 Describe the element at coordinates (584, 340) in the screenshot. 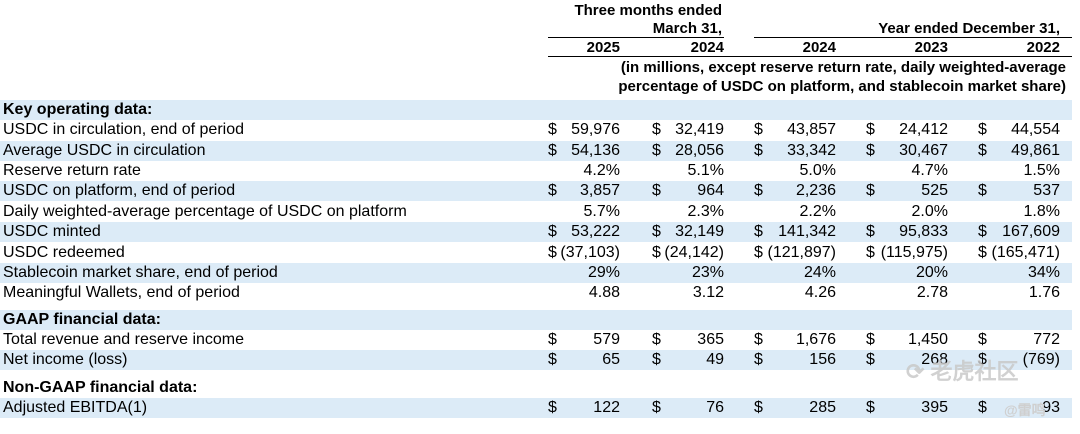

I see `table-cell: $579` at that location.